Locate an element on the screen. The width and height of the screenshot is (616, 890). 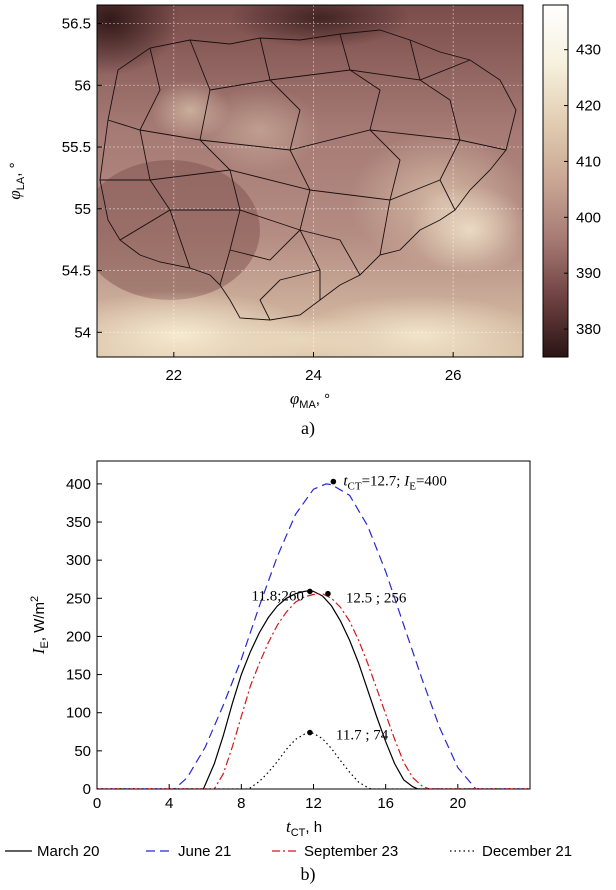
line-chart-y-axis-label: IE, W/m2 is located at coordinates (40, 625).